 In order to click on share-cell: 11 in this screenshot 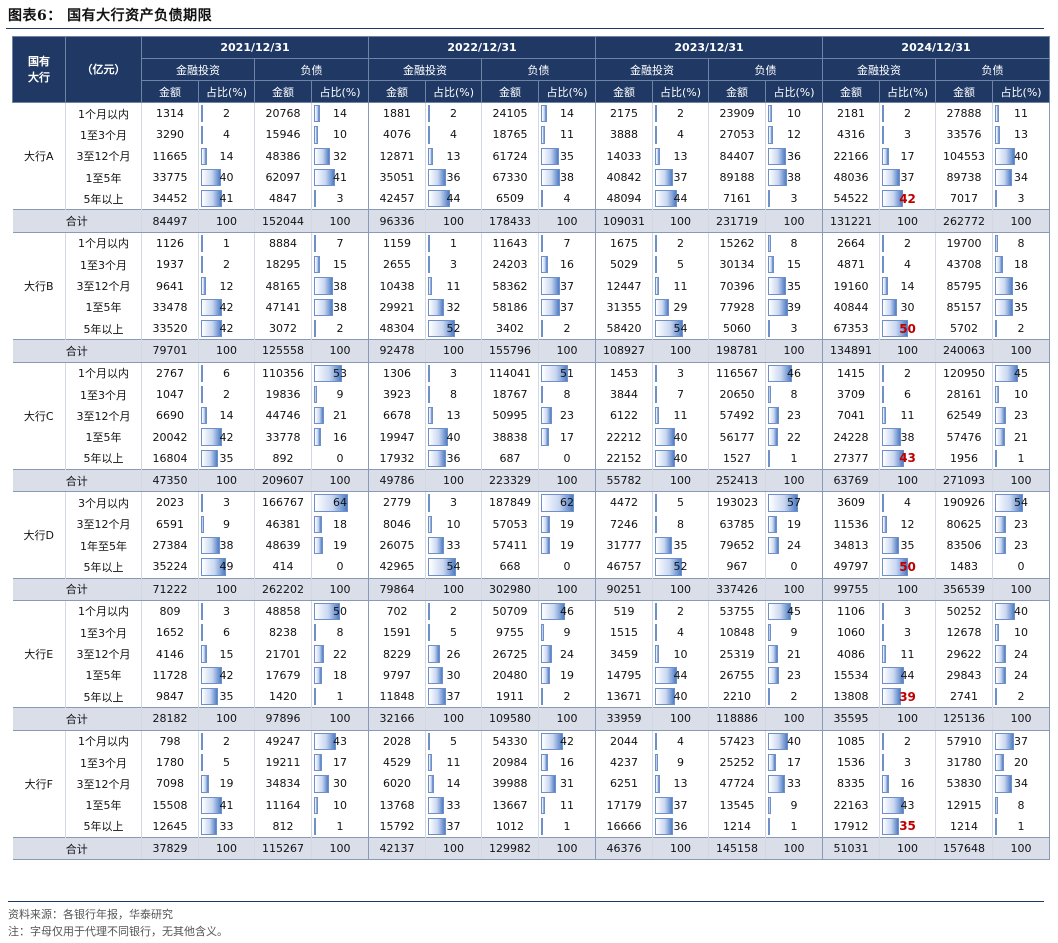, I will do `click(908, 416)`.